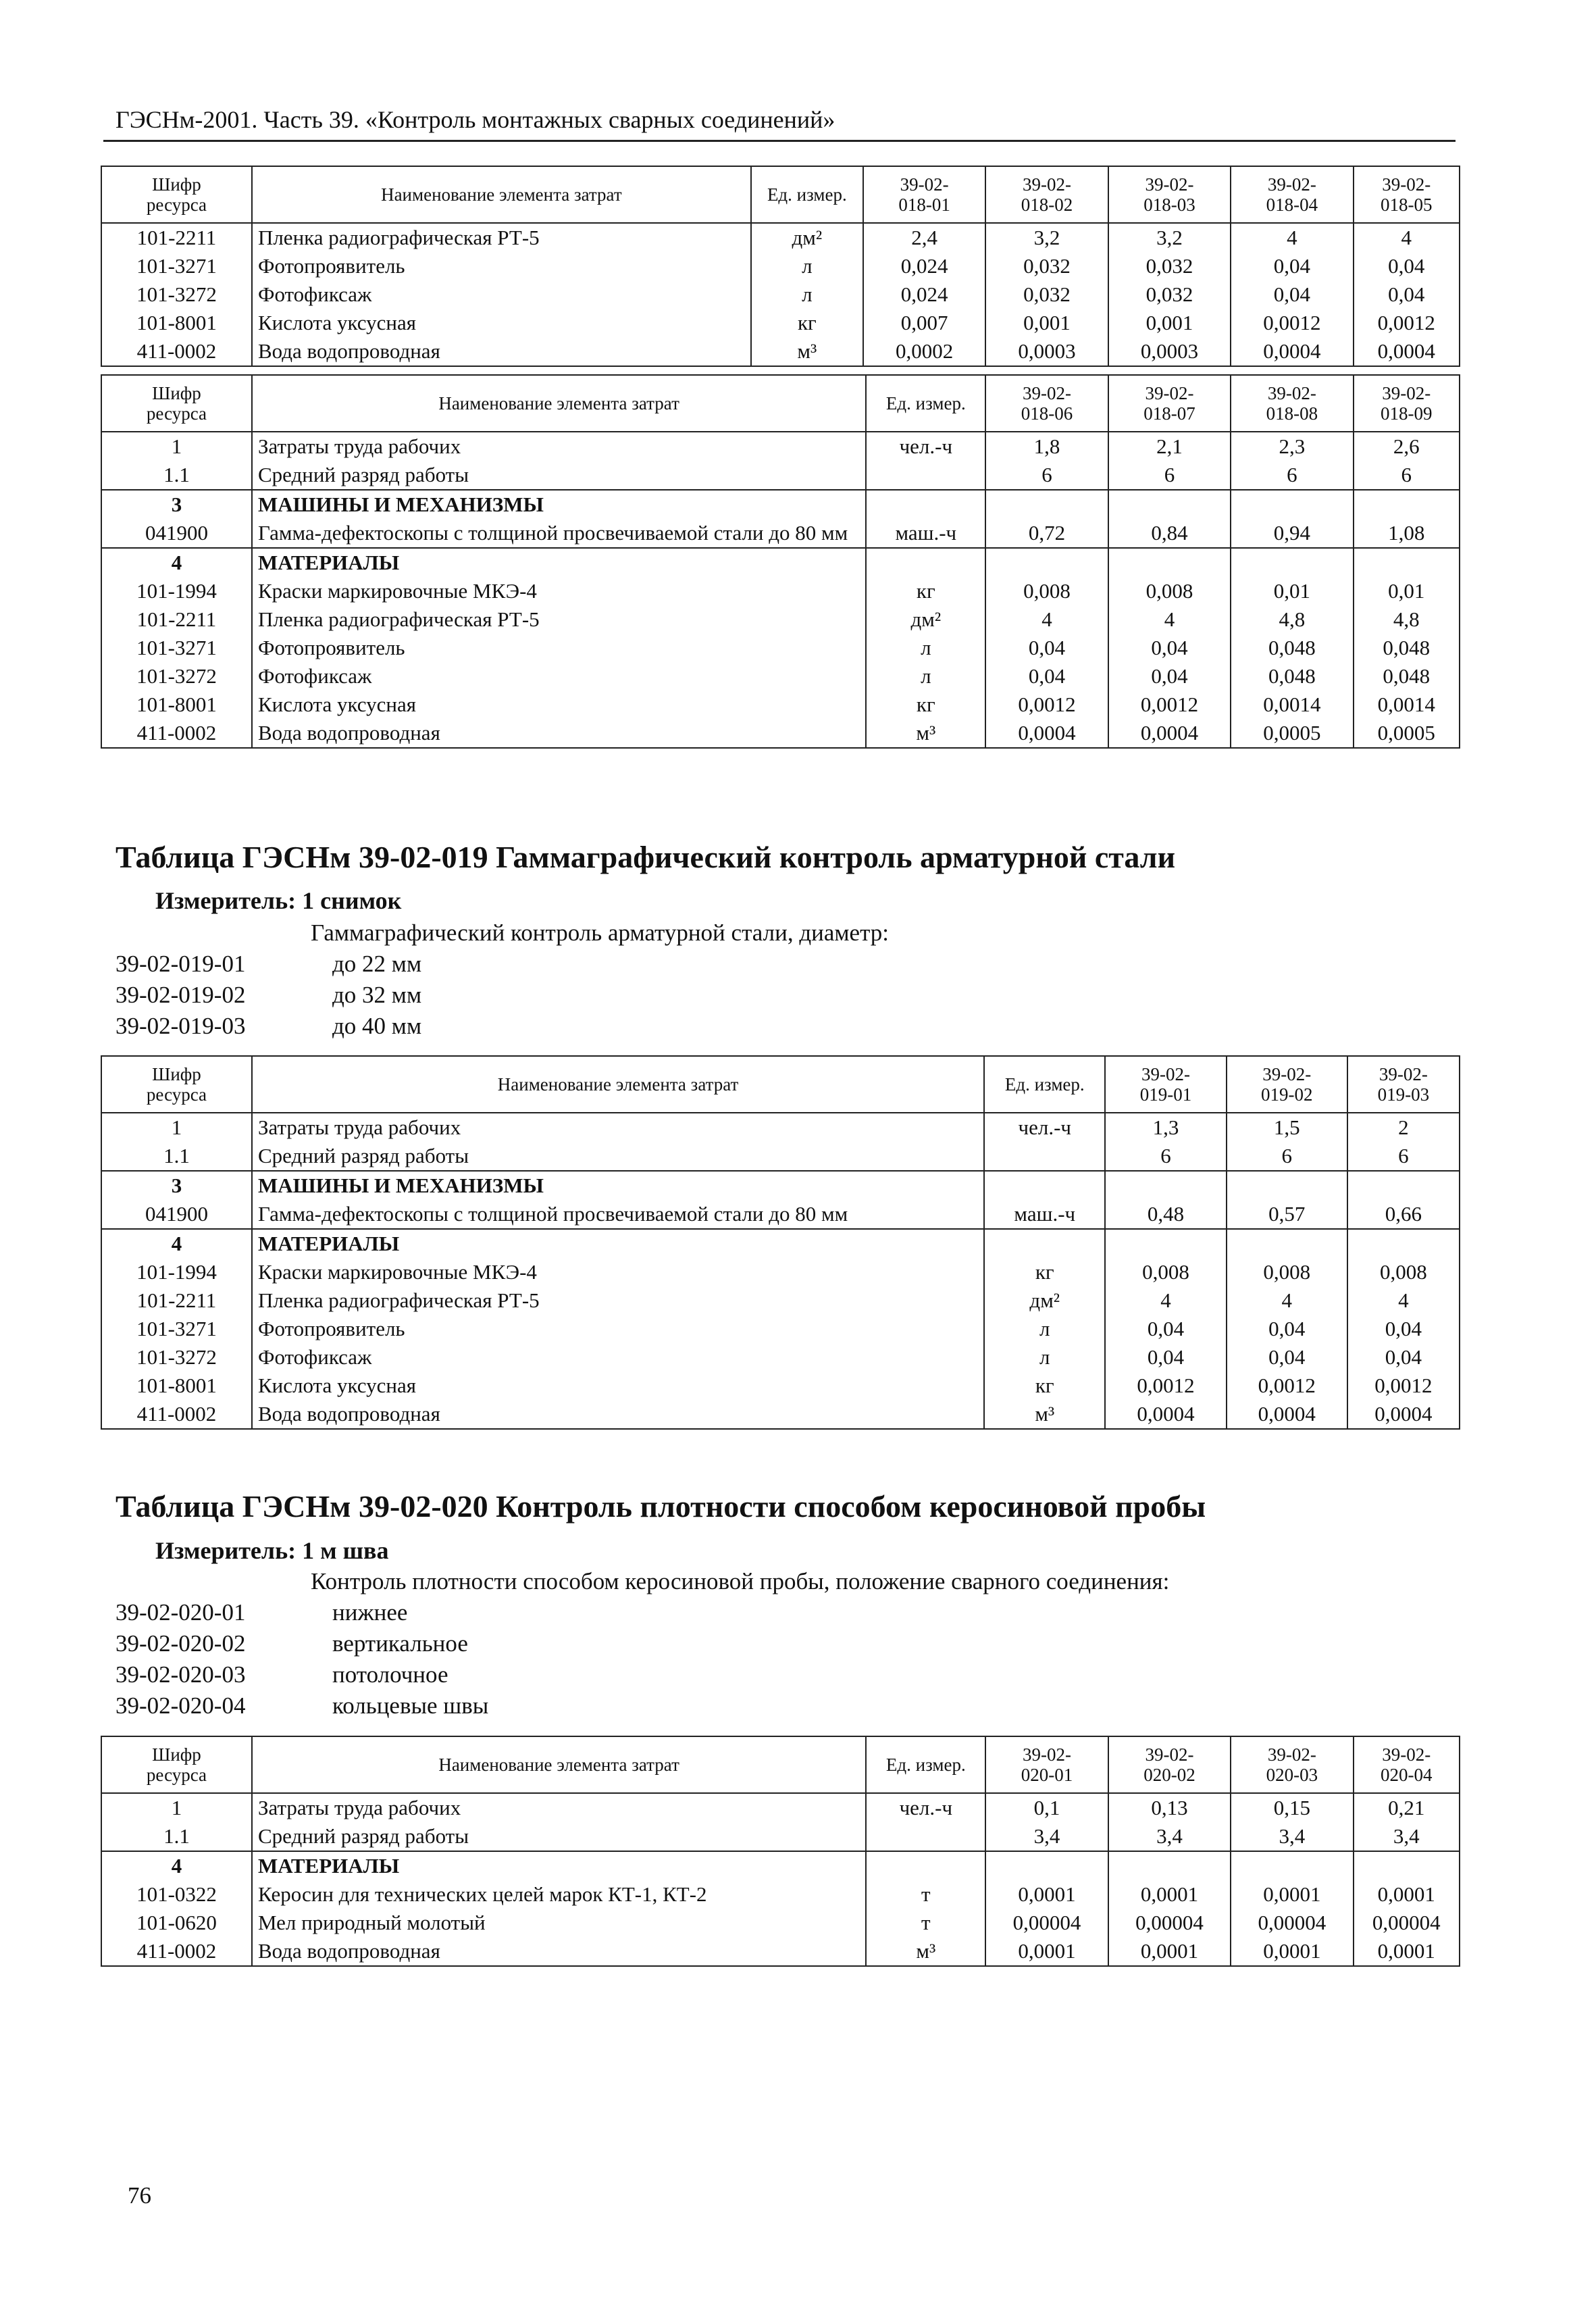 The image size is (1596, 2314). Describe the element at coordinates (1047, 1765) in the screenshot. I see `column-header: 39-02-020-01` at that location.